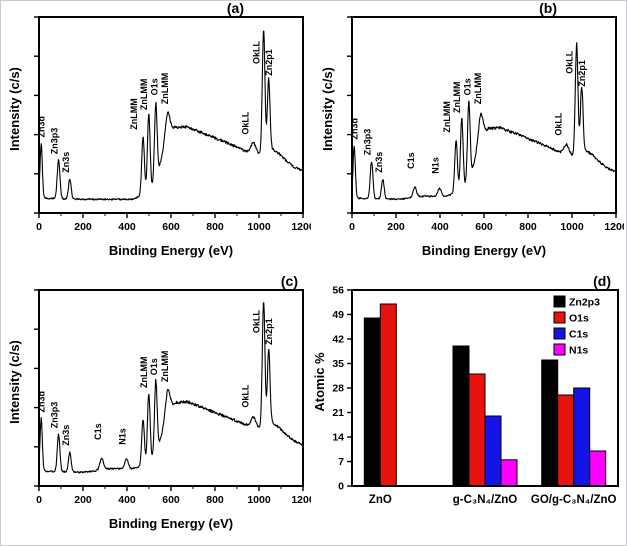 This screenshot has height=546, width=627. What do you see at coordinates (602, 281) in the screenshot?
I see `panel-tag-d: (d)` at bounding box center [602, 281].